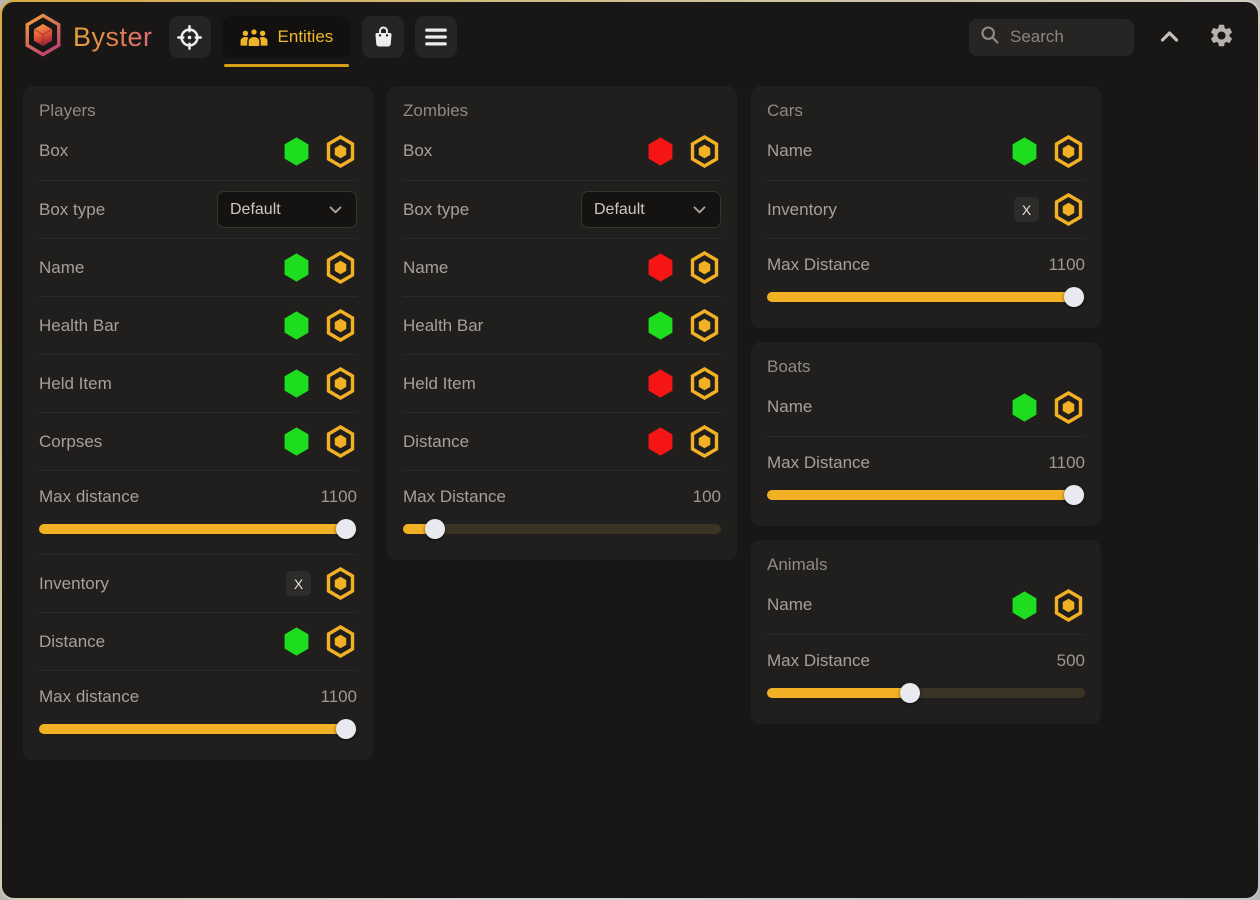  I want to click on search-box, so click(1051, 37).